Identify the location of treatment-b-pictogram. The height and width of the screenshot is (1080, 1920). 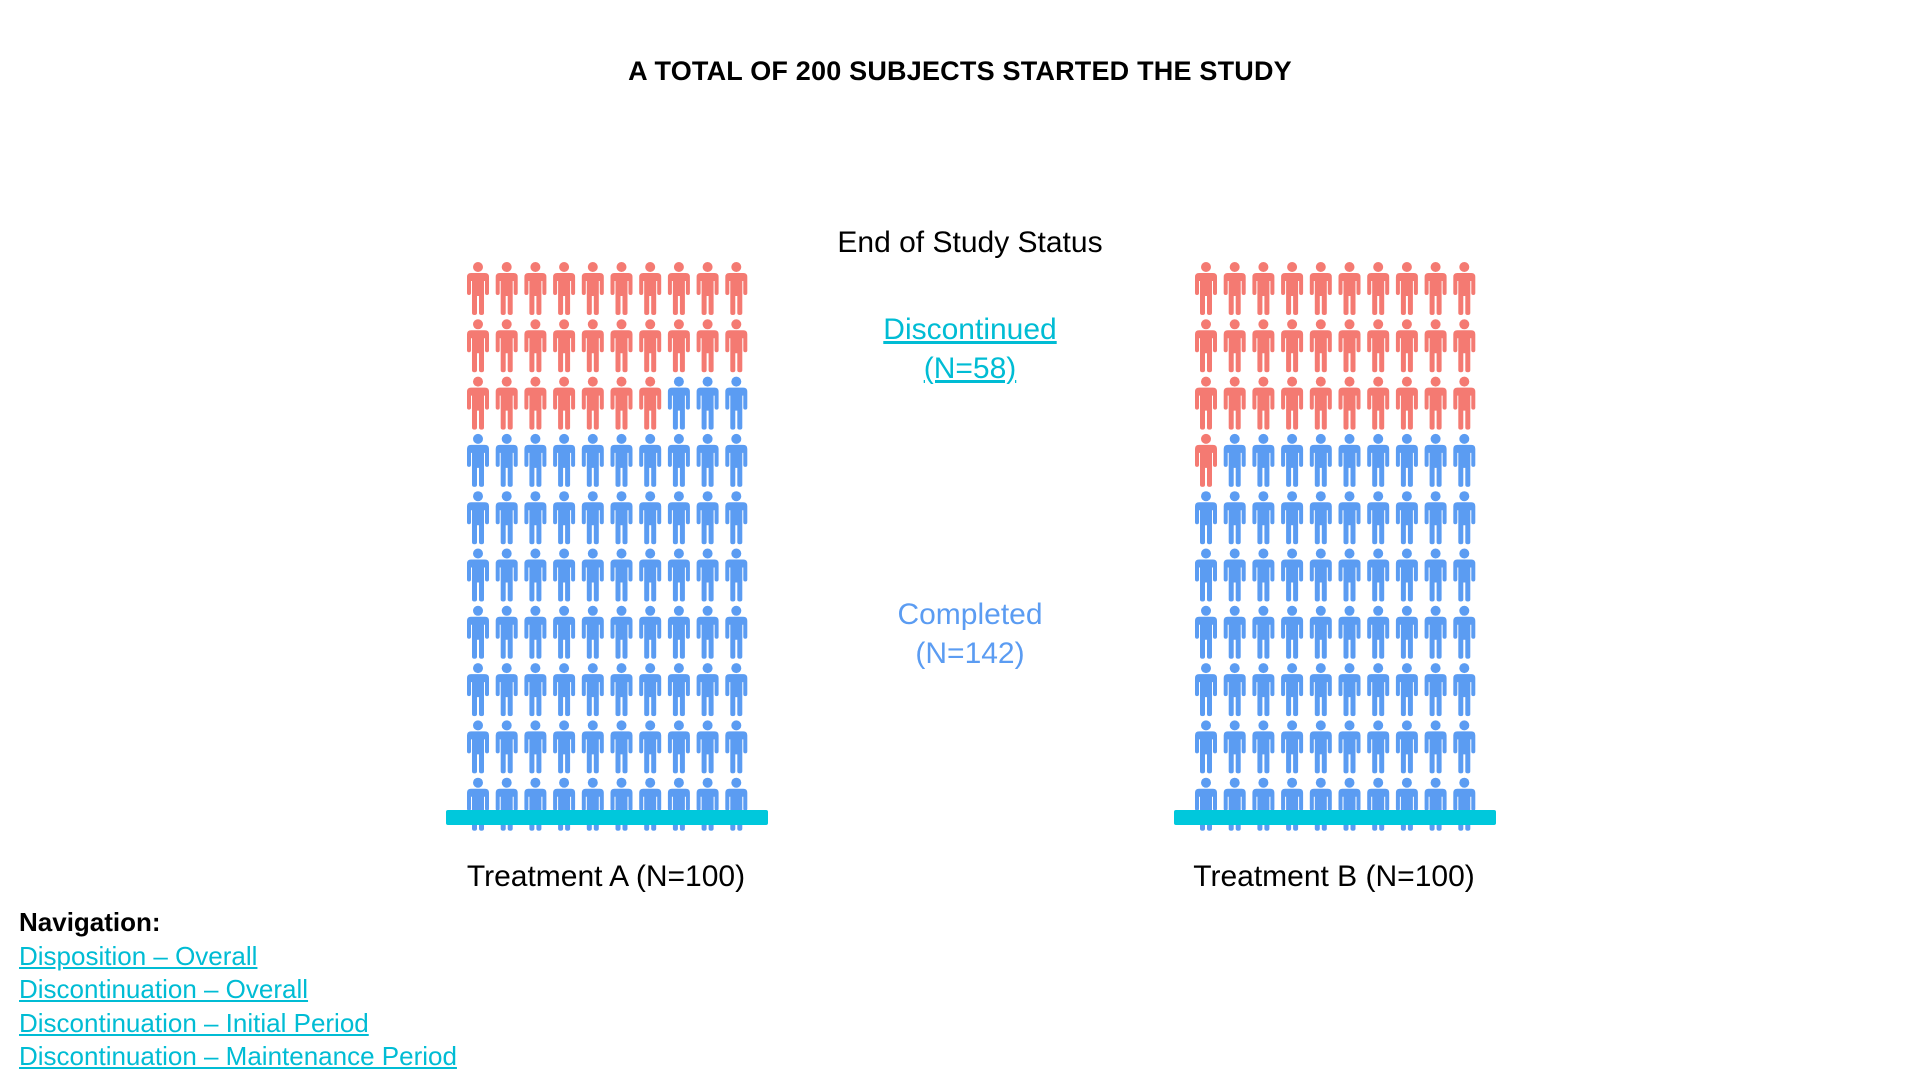
(1335, 546).